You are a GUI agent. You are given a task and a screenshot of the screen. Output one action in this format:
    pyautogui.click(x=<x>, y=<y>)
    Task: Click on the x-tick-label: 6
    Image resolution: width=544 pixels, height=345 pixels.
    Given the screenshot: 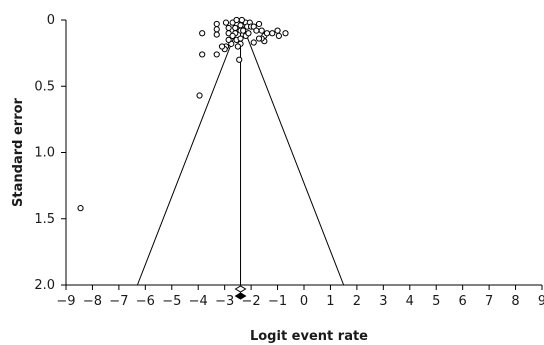 What is the action you would take?
    pyautogui.click(x=463, y=301)
    